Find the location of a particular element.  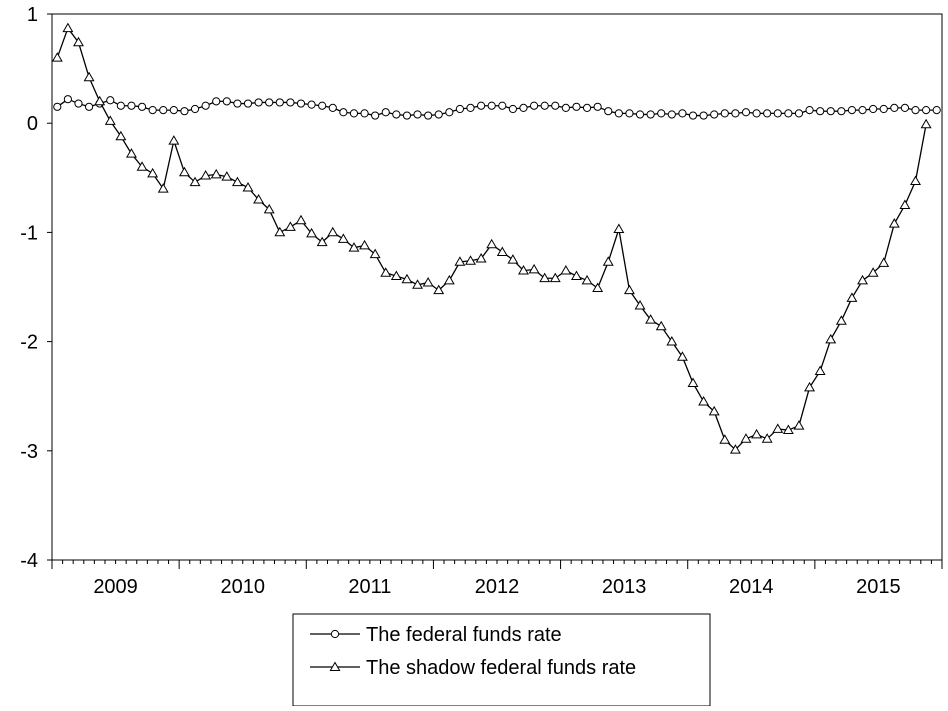

legend-box is located at coordinates (501, 660).